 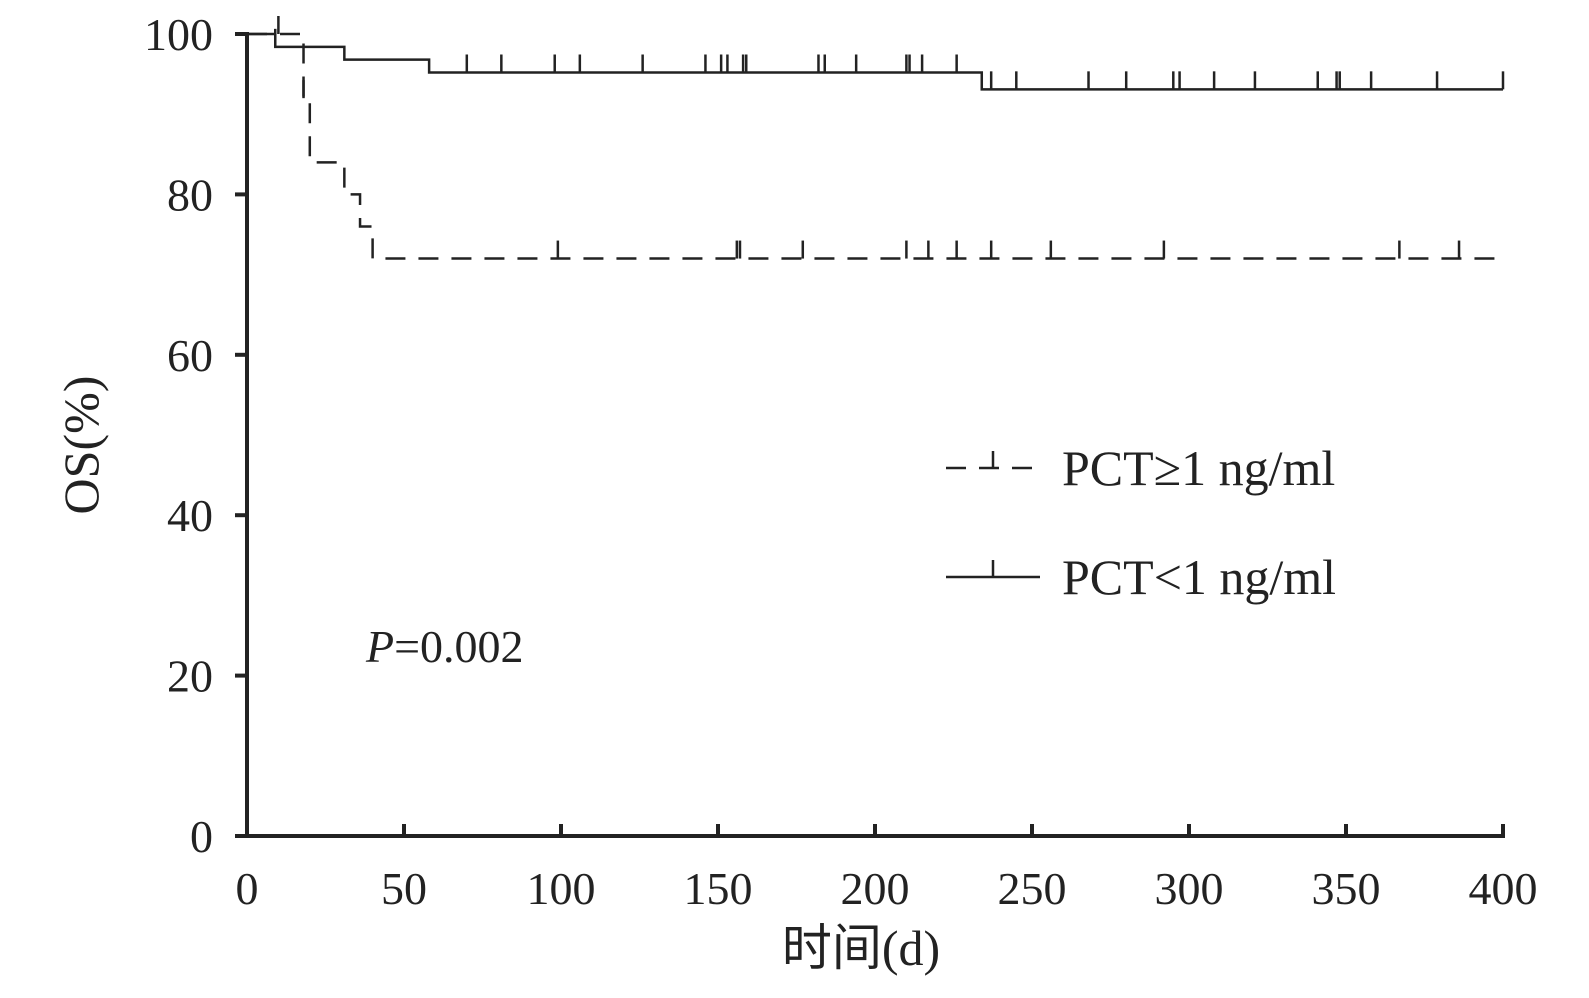 What do you see at coordinates (178, 34) in the screenshot?
I see `y-tick-label: 100` at bounding box center [178, 34].